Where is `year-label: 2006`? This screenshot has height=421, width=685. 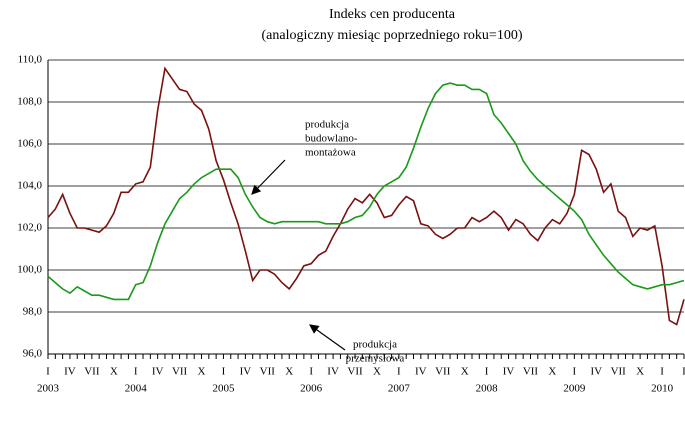 year-label: 2006 is located at coordinates (311, 389).